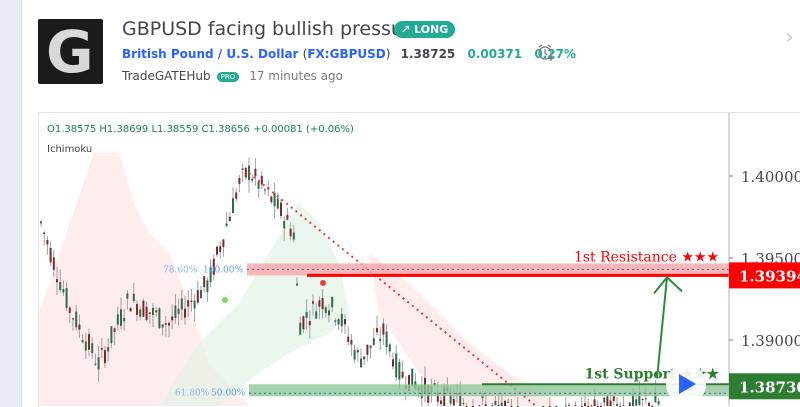  What do you see at coordinates (346, 54) in the screenshot?
I see `symbol-code-link: FX:GBPUSD` at bounding box center [346, 54].